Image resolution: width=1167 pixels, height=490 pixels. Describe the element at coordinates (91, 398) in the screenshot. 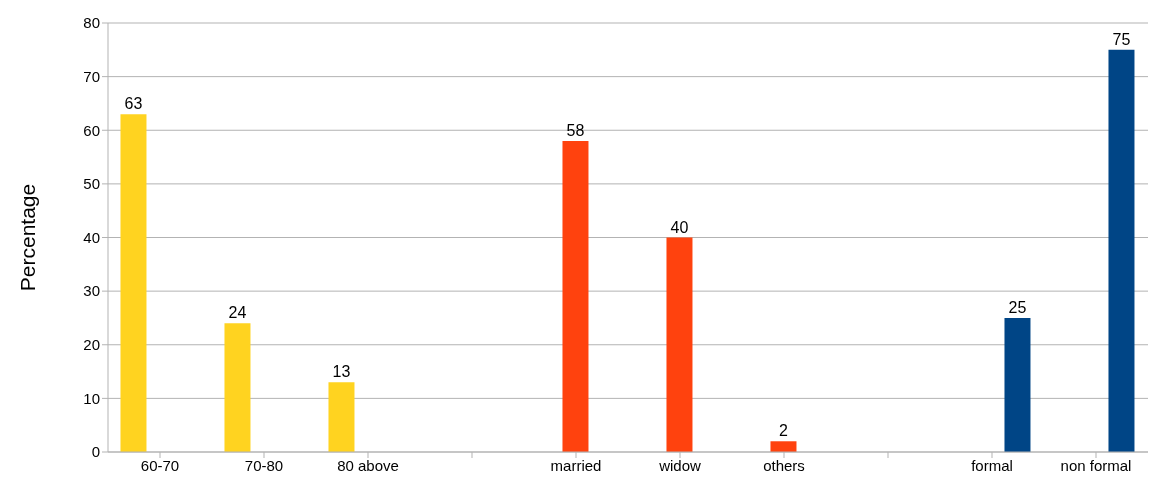

I see `y-tick-label: 10` at that location.